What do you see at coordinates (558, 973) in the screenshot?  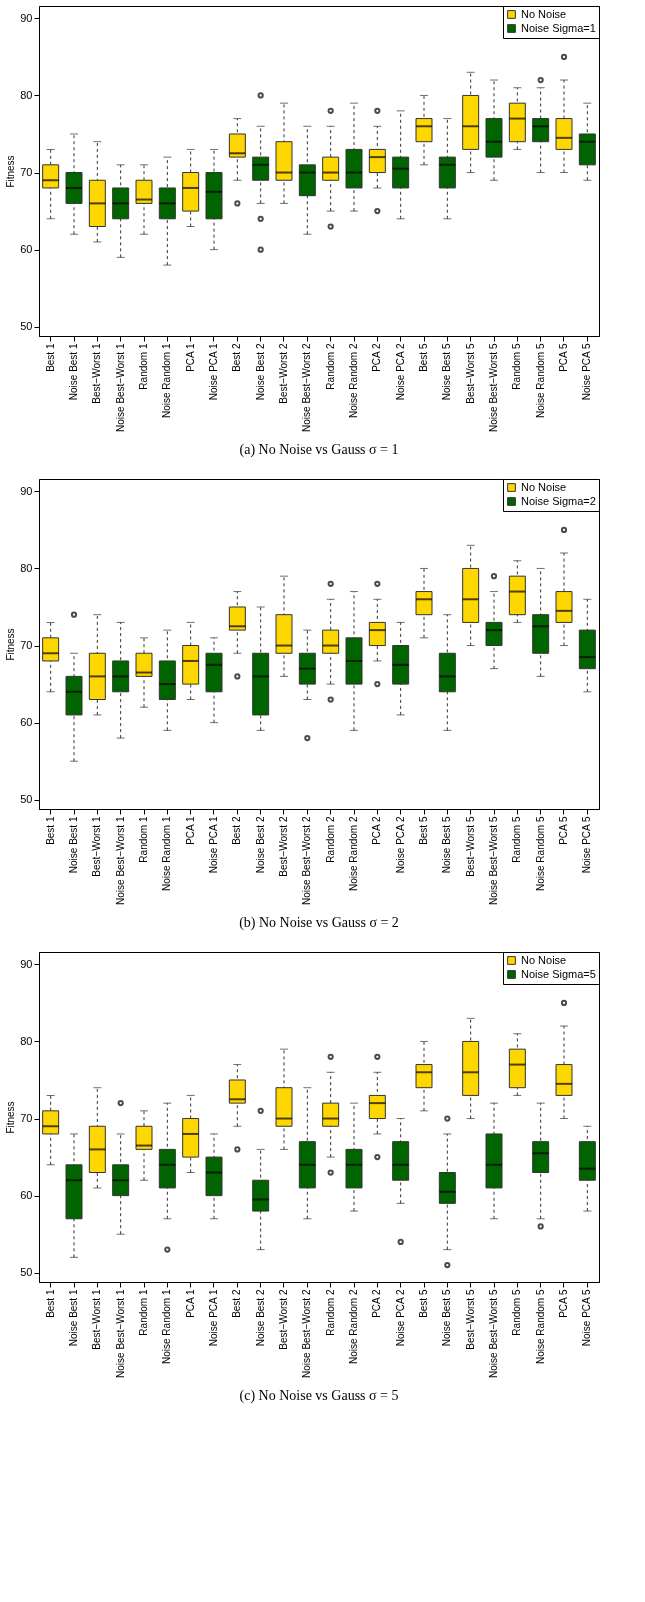 I see `legend-label: Noise Sigma=5` at bounding box center [558, 973].